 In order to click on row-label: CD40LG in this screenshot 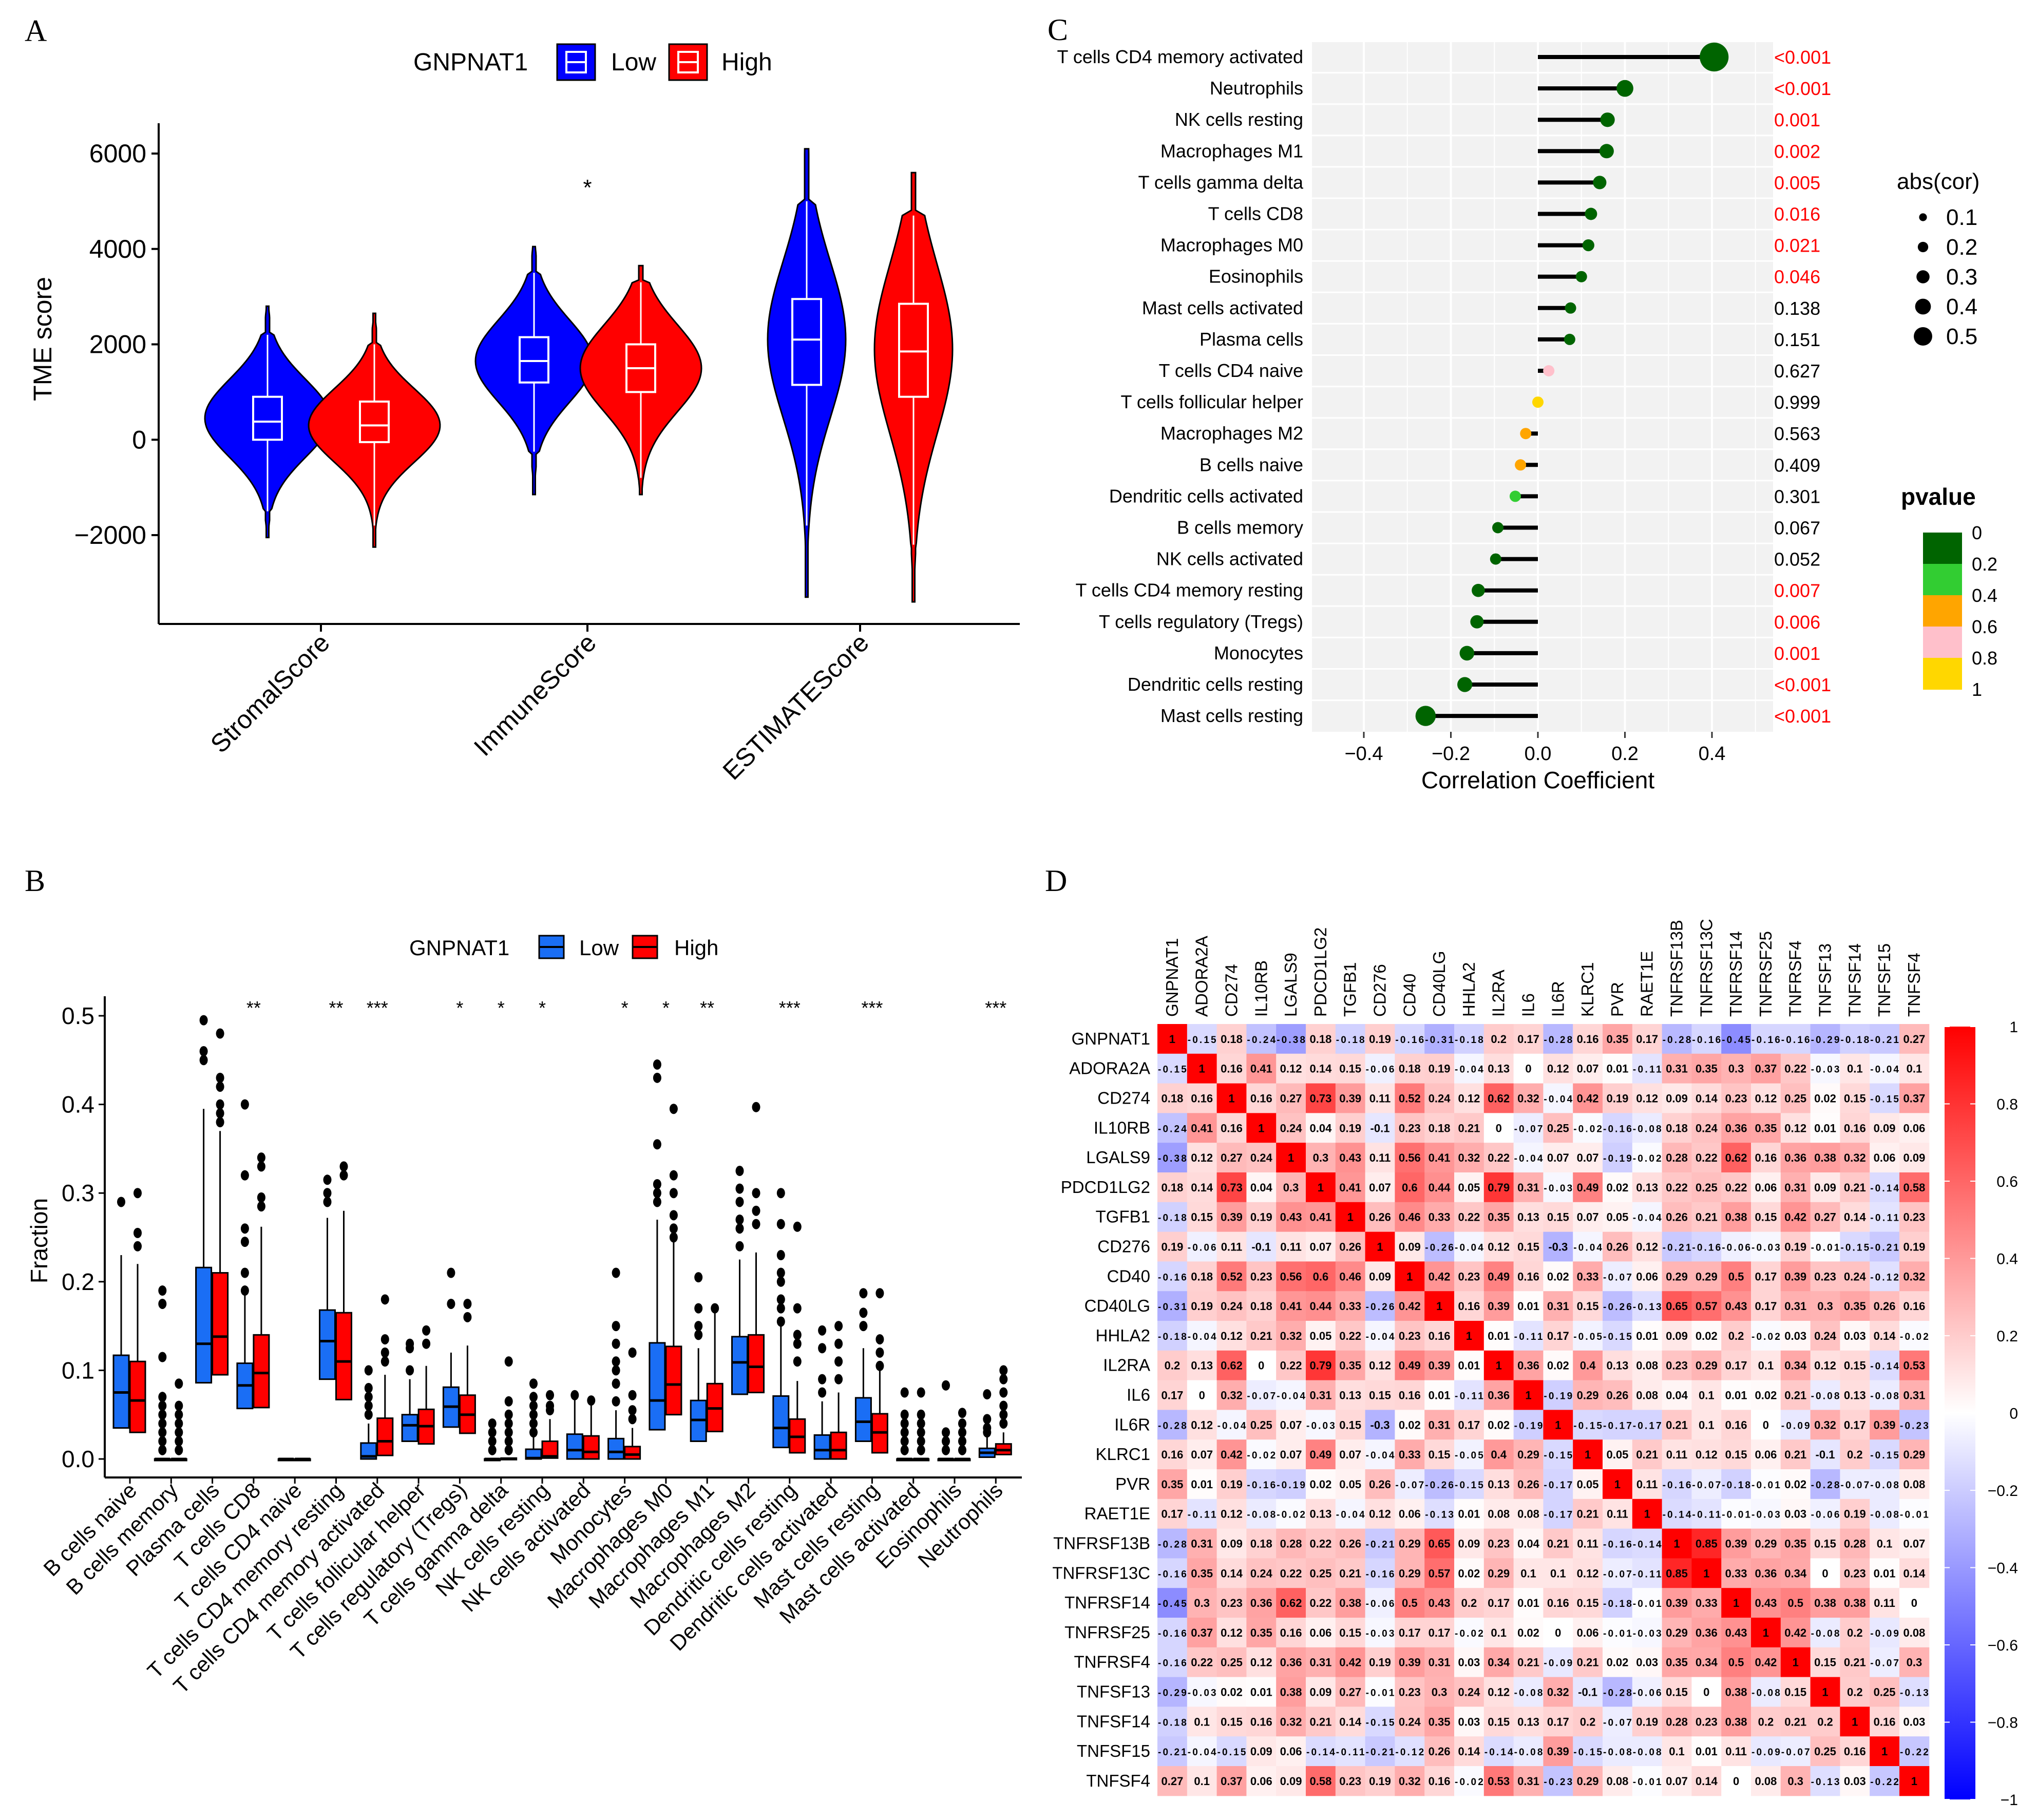, I will do `click(1117, 1305)`.